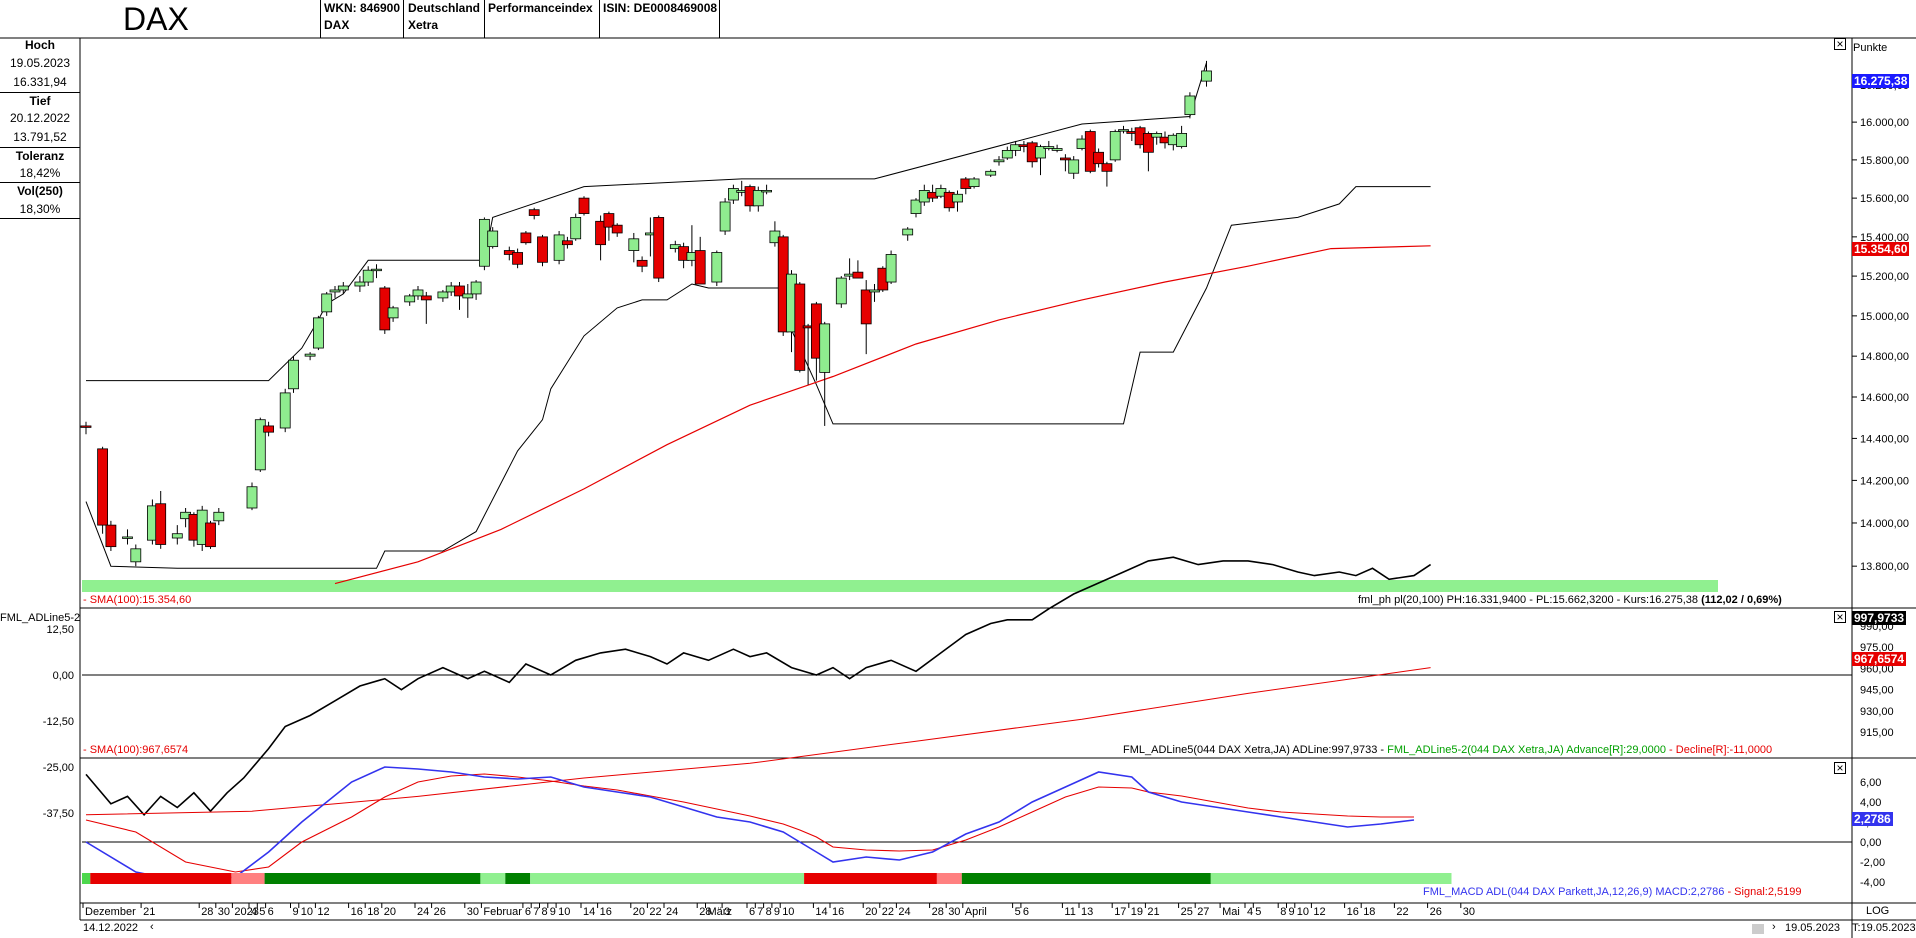 Image resolution: width=1916 pixels, height=938 pixels. What do you see at coordinates (1884, 481) in the screenshot?
I see `price-tick-label: 14.200,00` at bounding box center [1884, 481].